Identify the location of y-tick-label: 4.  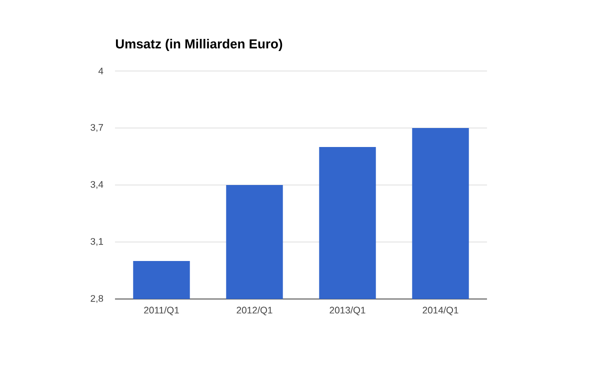
(101, 71).